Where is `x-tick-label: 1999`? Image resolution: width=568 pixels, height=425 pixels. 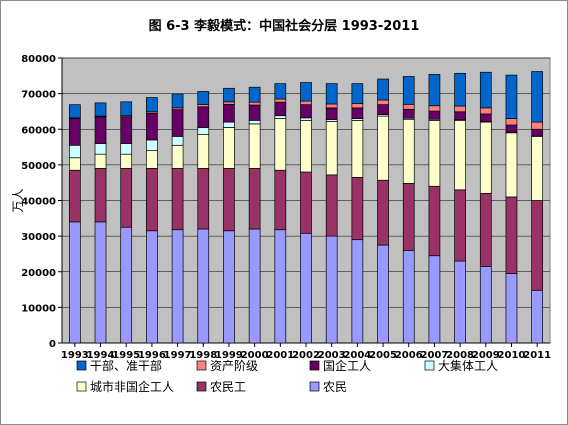 x-tick-label: 1999 is located at coordinates (229, 355).